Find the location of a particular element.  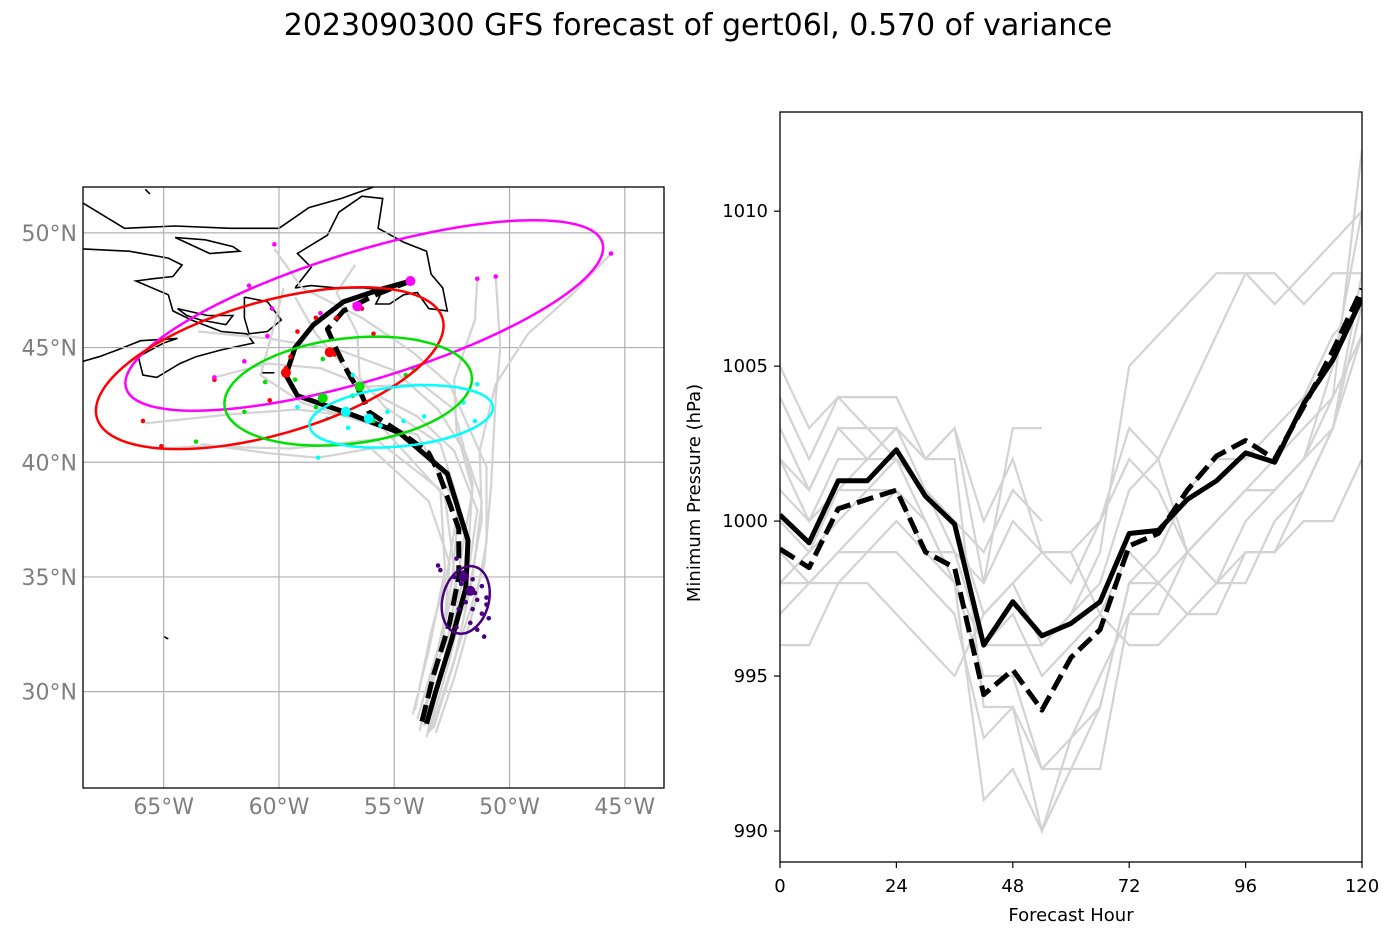

map-lat-tick-label: 40°N is located at coordinates (49, 463).